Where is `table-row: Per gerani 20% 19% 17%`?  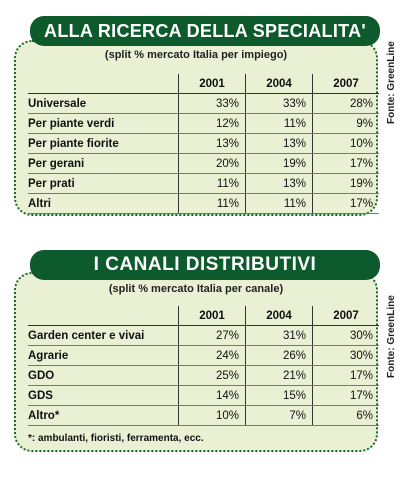
table-row: Per gerani 20% 19% 17% is located at coordinates (203, 163).